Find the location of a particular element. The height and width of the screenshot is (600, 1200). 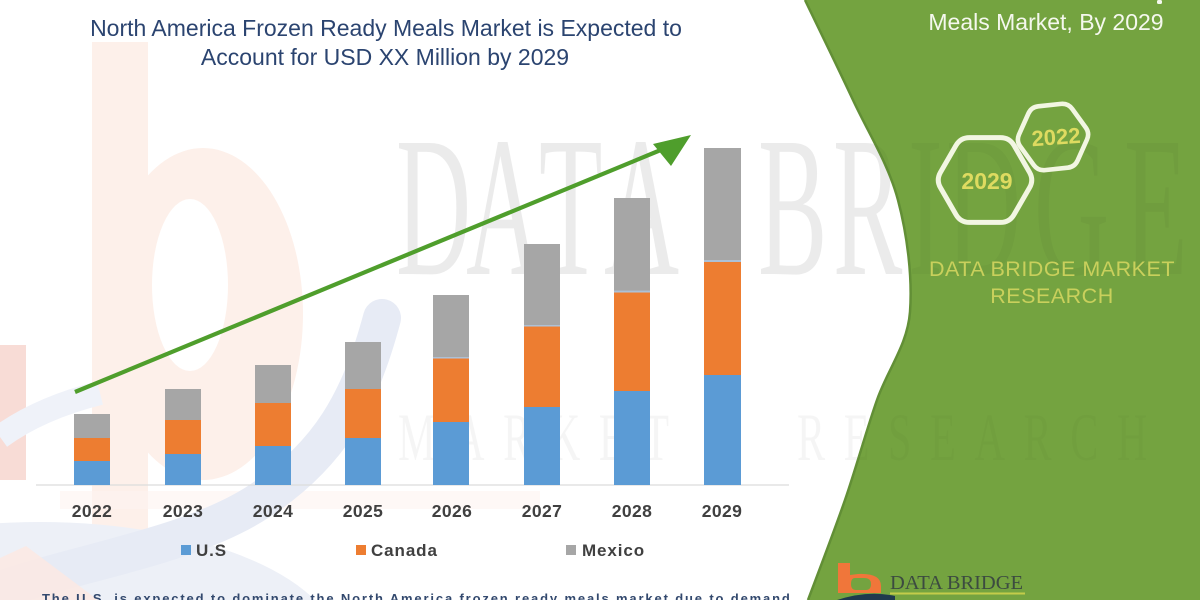

svg-text: RESEARCH is located at coordinates (1051, 296).